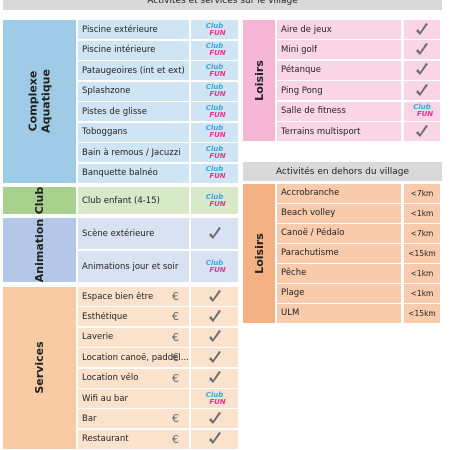 Image resolution: width=450 pixels, height=450 pixels. I want to click on row-label: Club enfant (4-15), so click(133, 200).